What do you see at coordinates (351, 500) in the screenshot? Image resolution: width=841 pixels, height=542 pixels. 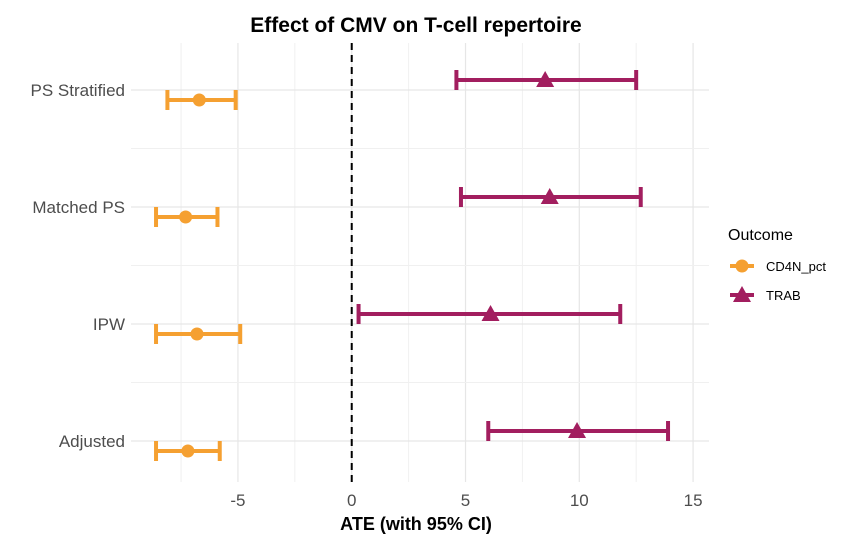 I see `x-tick-label: 0` at bounding box center [351, 500].